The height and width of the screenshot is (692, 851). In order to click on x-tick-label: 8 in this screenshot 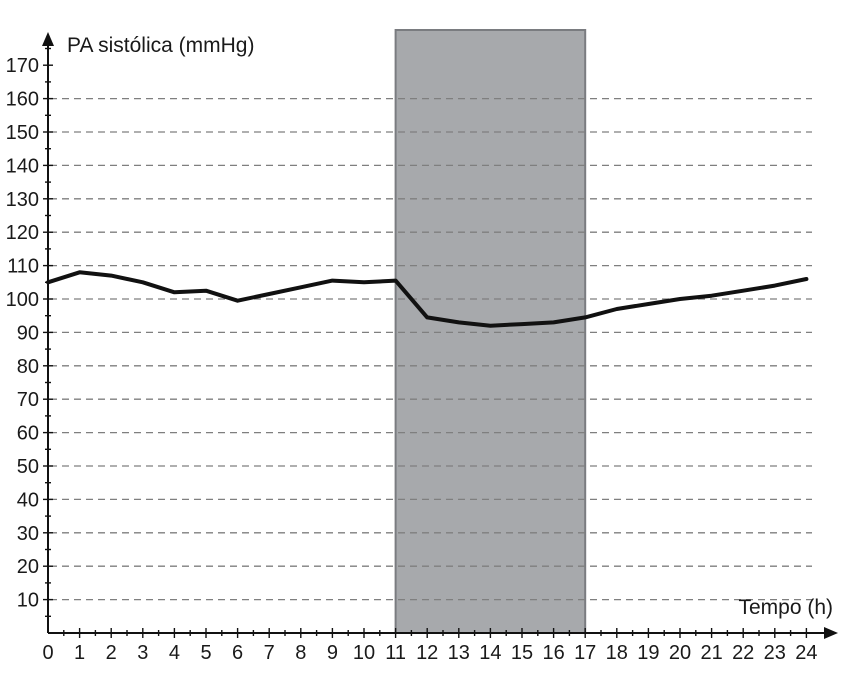, I will do `click(300, 653)`.